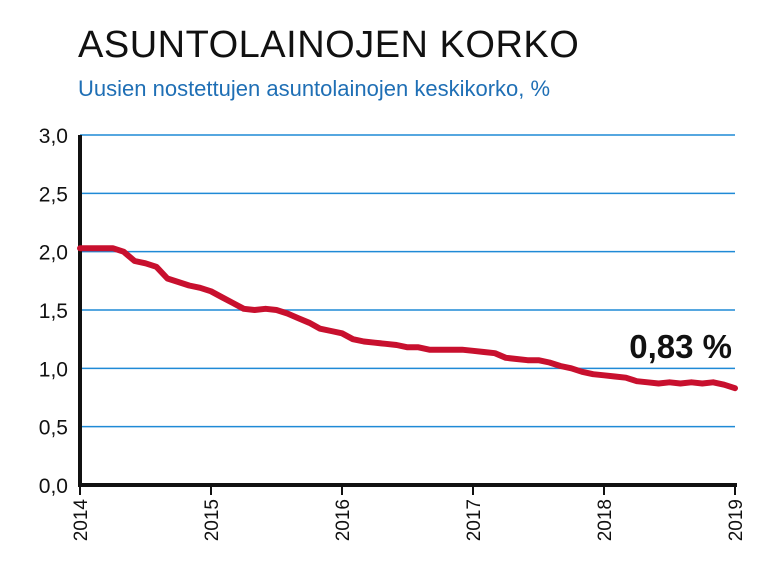 This screenshot has height=571, width=770. Describe the element at coordinates (53, 369) in the screenshot. I see `y-tick-label: 1,0` at that location.